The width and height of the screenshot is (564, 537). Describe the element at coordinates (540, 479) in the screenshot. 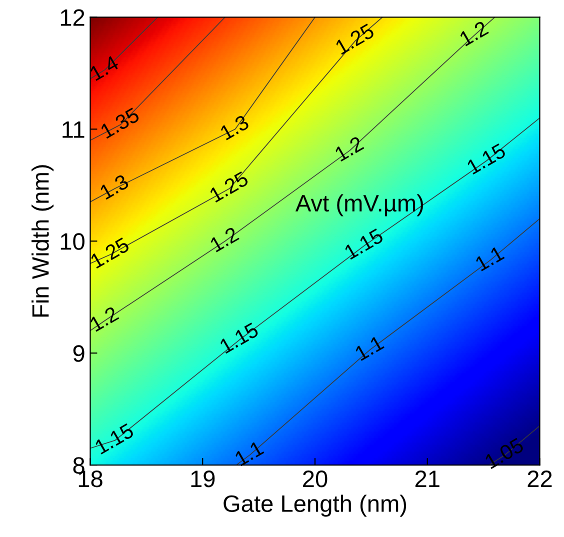

I see `x-tick-label: 22` at that location.